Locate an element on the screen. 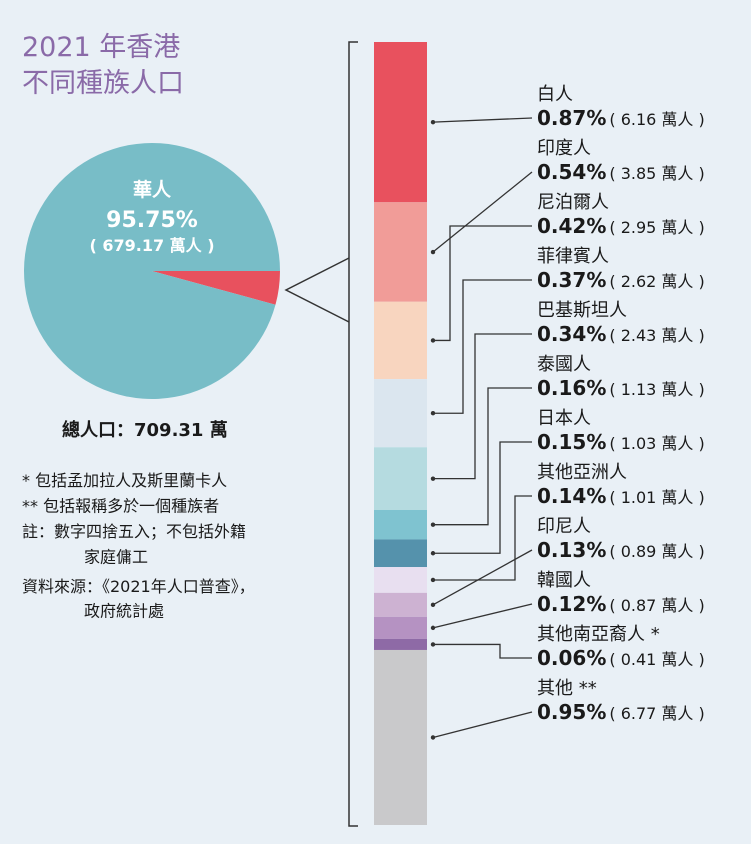 Image resolution: width=751 pixels, height=844 pixels. segment-value: 0.15% is located at coordinates (571, 442).